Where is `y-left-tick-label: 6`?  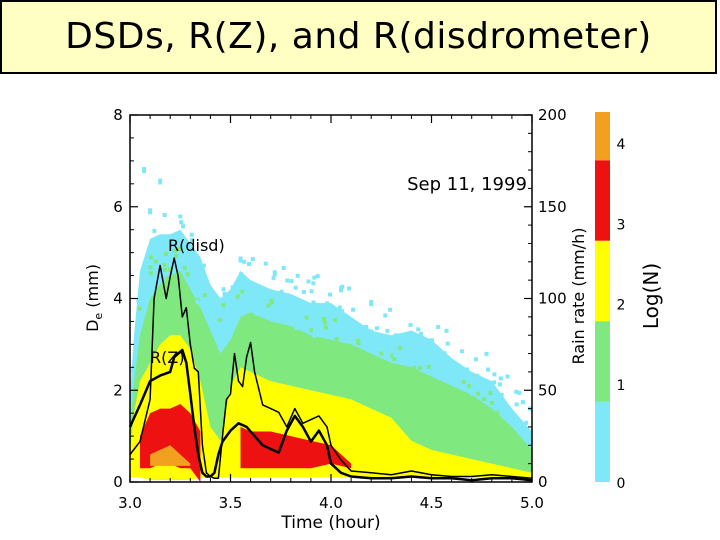 y-left-tick-label: 6 is located at coordinates (118, 207).